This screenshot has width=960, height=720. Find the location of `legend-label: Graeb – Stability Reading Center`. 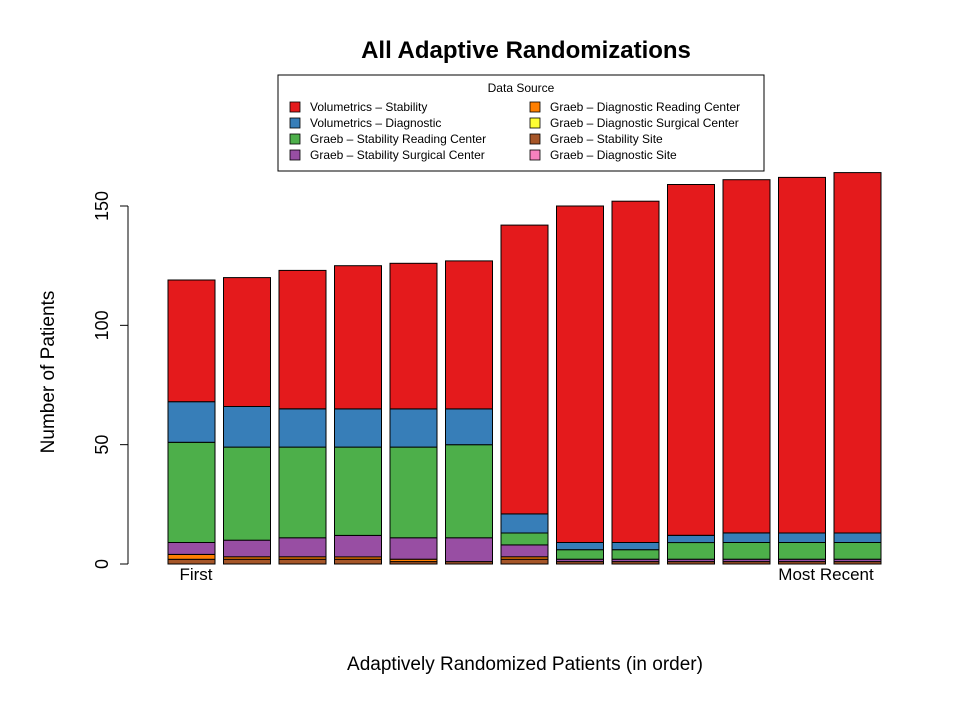

legend-label: Graeb – Stability Reading Center is located at coordinates (398, 139).